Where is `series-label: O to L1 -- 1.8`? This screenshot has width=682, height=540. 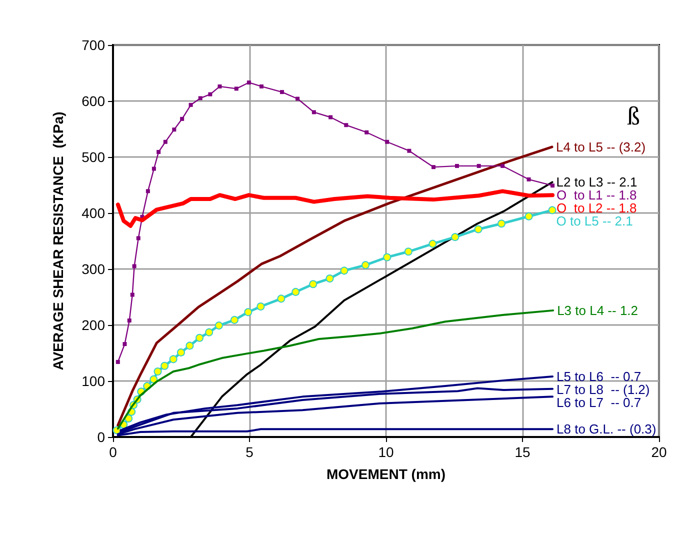
series-label: O to L1 -- 1.8 is located at coordinates (596, 195).